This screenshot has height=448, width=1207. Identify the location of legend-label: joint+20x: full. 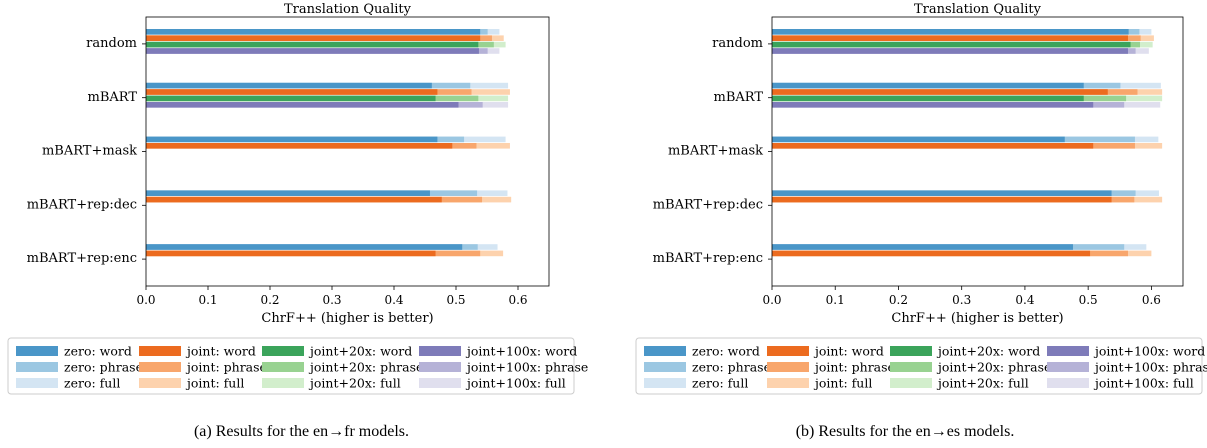
(982, 383).